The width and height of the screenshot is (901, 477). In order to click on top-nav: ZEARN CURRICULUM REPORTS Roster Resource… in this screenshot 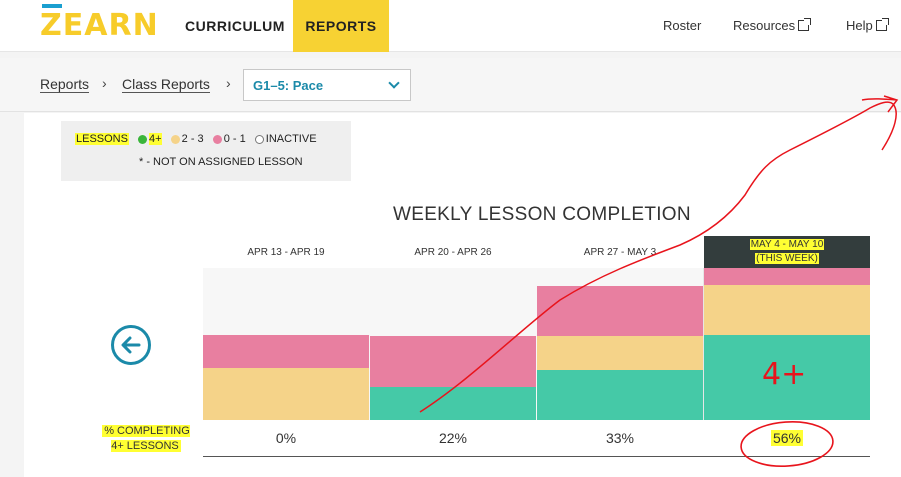, I will do `click(450, 26)`.